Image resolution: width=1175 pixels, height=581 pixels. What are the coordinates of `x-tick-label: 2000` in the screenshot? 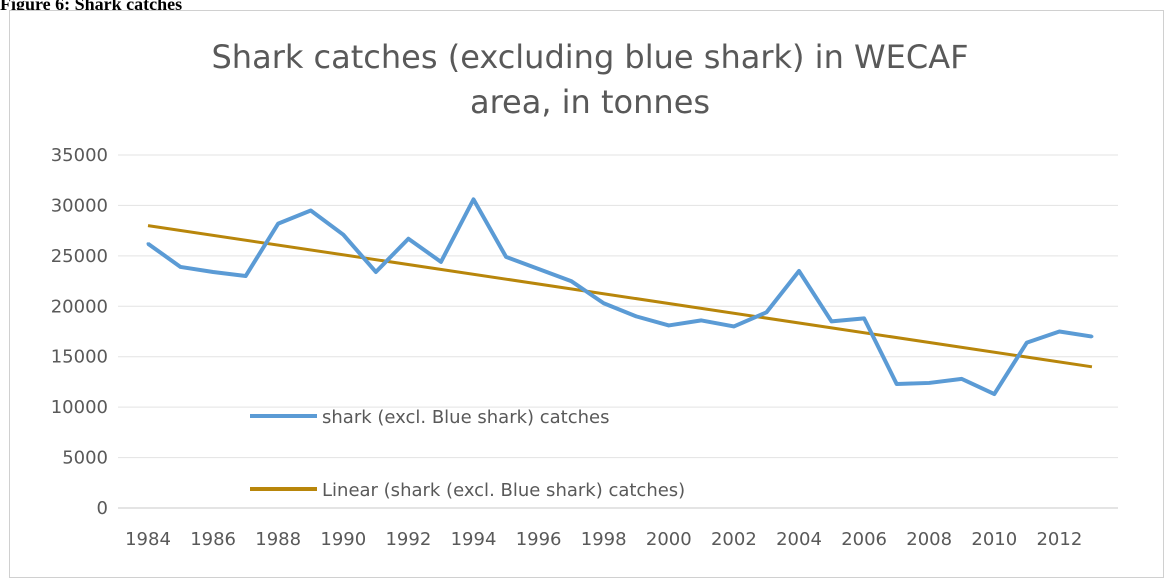 It's located at (669, 539).